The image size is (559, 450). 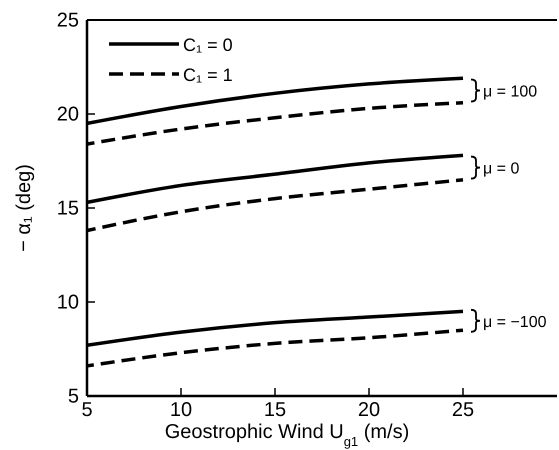 I want to click on y-tick-label: 5, so click(x=73, y=396).